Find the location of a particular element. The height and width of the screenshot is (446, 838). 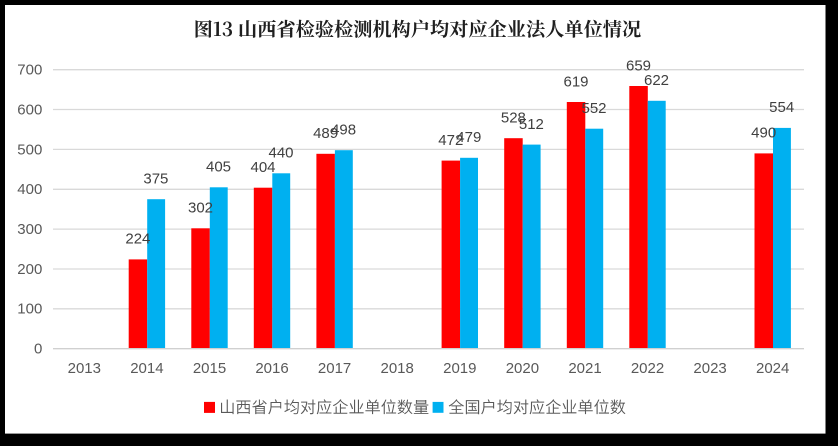

svg-text: 0 is located at coordinates (38, 349).